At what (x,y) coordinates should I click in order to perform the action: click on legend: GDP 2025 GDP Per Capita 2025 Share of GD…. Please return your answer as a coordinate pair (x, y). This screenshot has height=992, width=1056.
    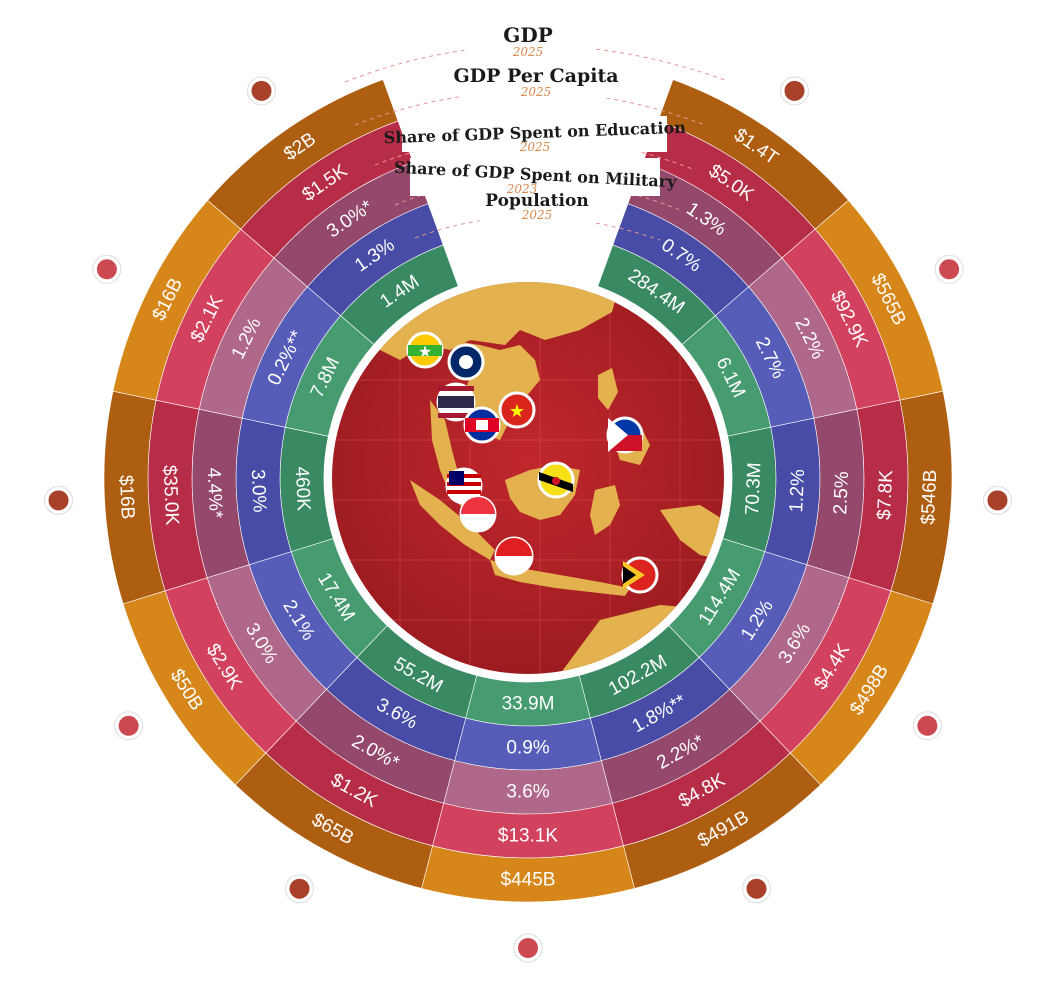
    Looking at the image, I should click on (535, 130).